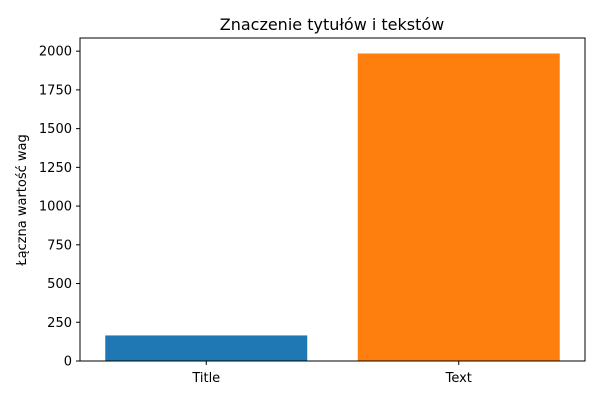  What do you see at coordinates (55, 207) in the screenshot?
I see `y-tick-label: 1000` at bounding box center [55, 207].